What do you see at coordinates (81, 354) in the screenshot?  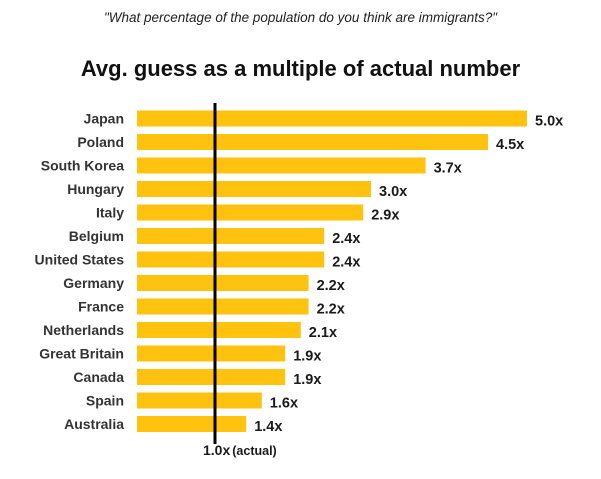 I see `category-label-great-britain: Great Britain` at bounding box center [81, 354].